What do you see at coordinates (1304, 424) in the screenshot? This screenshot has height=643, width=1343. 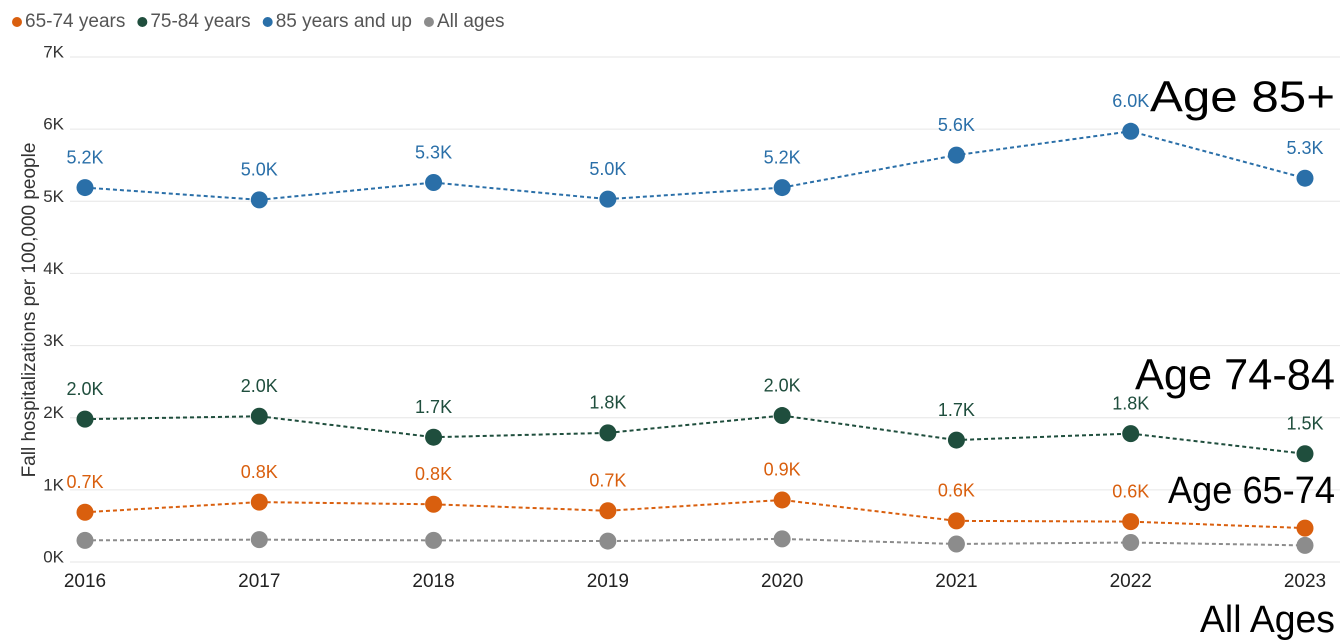 I see `data-label: 1.5K` at bounding box center [1304, 424].